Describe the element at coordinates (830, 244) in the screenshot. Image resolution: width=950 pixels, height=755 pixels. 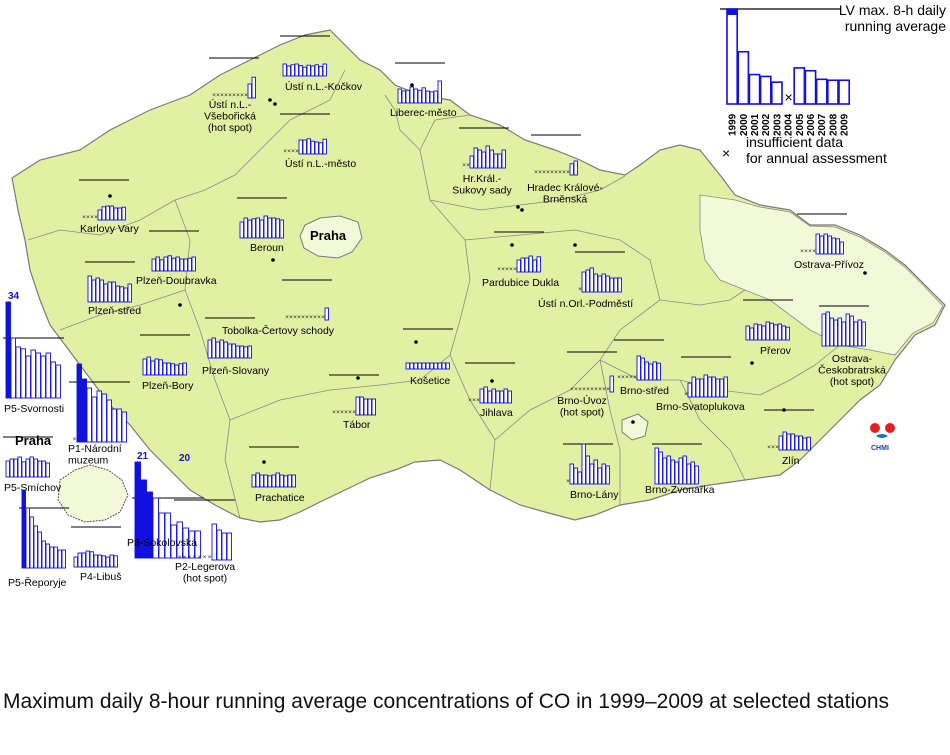
I see `station-ostrava-privoz: × × × ×Ostrava-Přívoz` at that location.